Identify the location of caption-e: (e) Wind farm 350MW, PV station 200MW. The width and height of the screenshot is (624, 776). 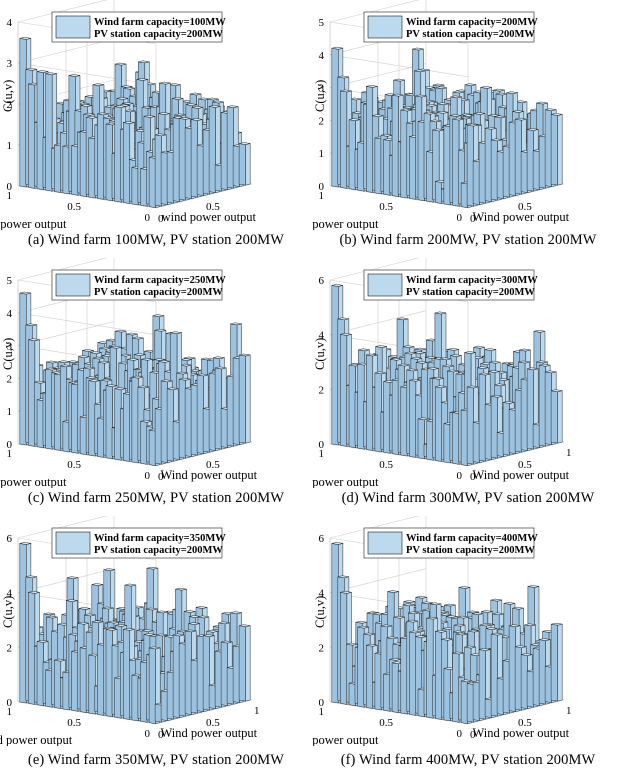
(156, 760).